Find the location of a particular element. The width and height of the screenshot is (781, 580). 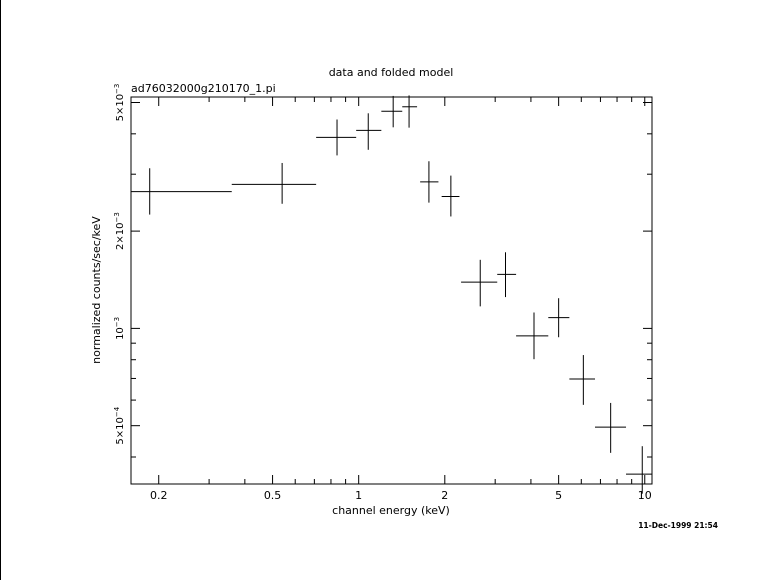

x-axis-label: channel energy (keV) is located at coordinates (391, 510).